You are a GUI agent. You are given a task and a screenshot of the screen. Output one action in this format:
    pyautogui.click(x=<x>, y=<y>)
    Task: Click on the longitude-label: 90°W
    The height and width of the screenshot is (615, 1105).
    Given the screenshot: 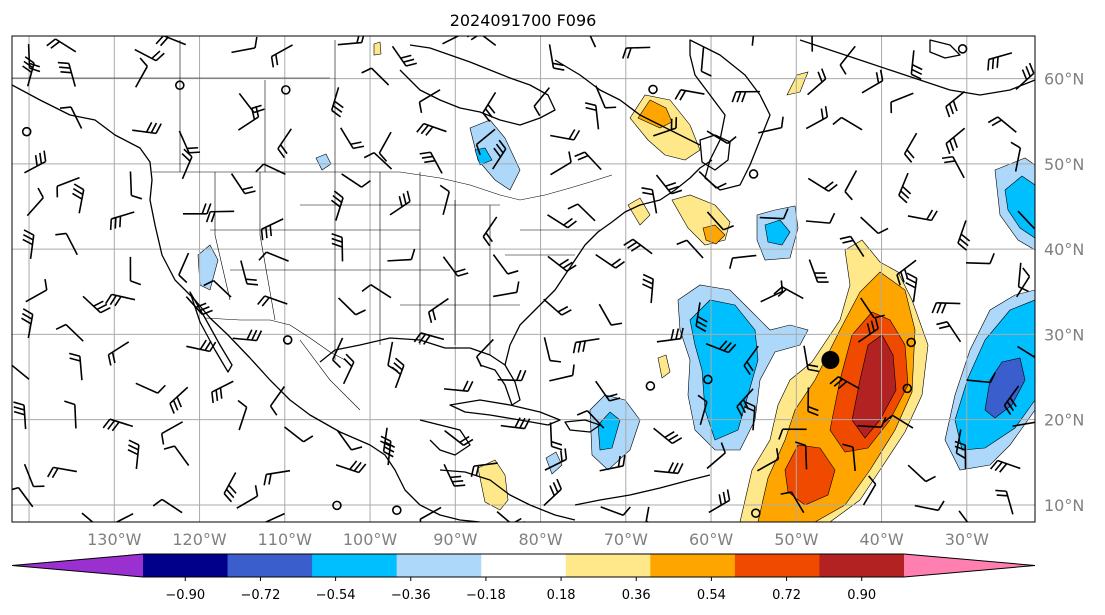 What is the action you would take?
    pyautogui.click(x=455, y=539)
    